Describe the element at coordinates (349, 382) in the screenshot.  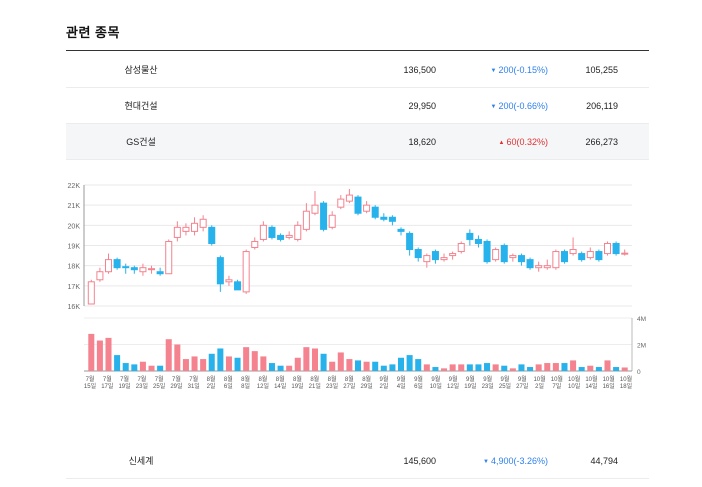
I see `date-tick-label: 8월 27일` at that location.